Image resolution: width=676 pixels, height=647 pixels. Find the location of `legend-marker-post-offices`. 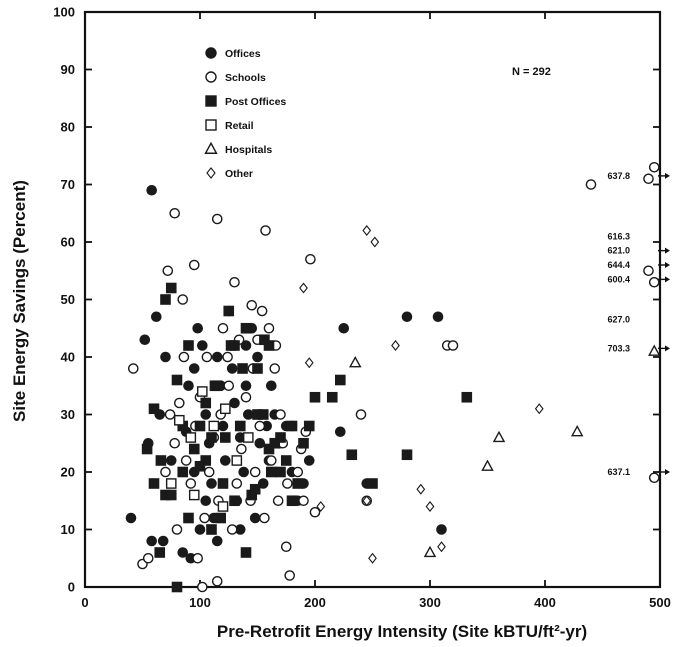

legend-marker-post-offices is located at coordinates (211, 101).